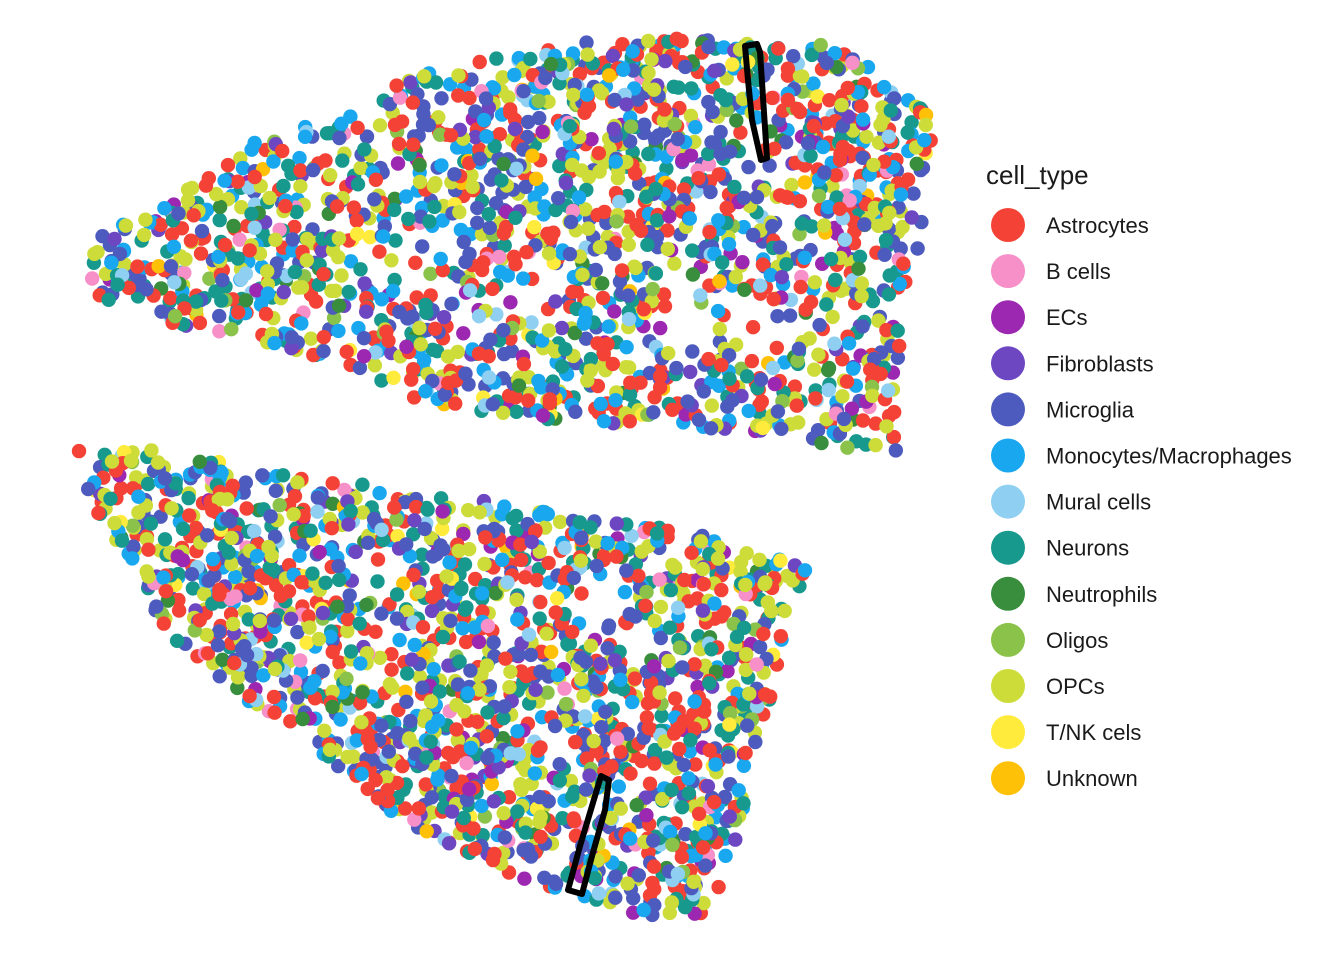 This screenshot has height=960, width=1344. Describe the element at coordinates (1048, 686) in the screenshot. I see `legend-item: OPCs` at that location.